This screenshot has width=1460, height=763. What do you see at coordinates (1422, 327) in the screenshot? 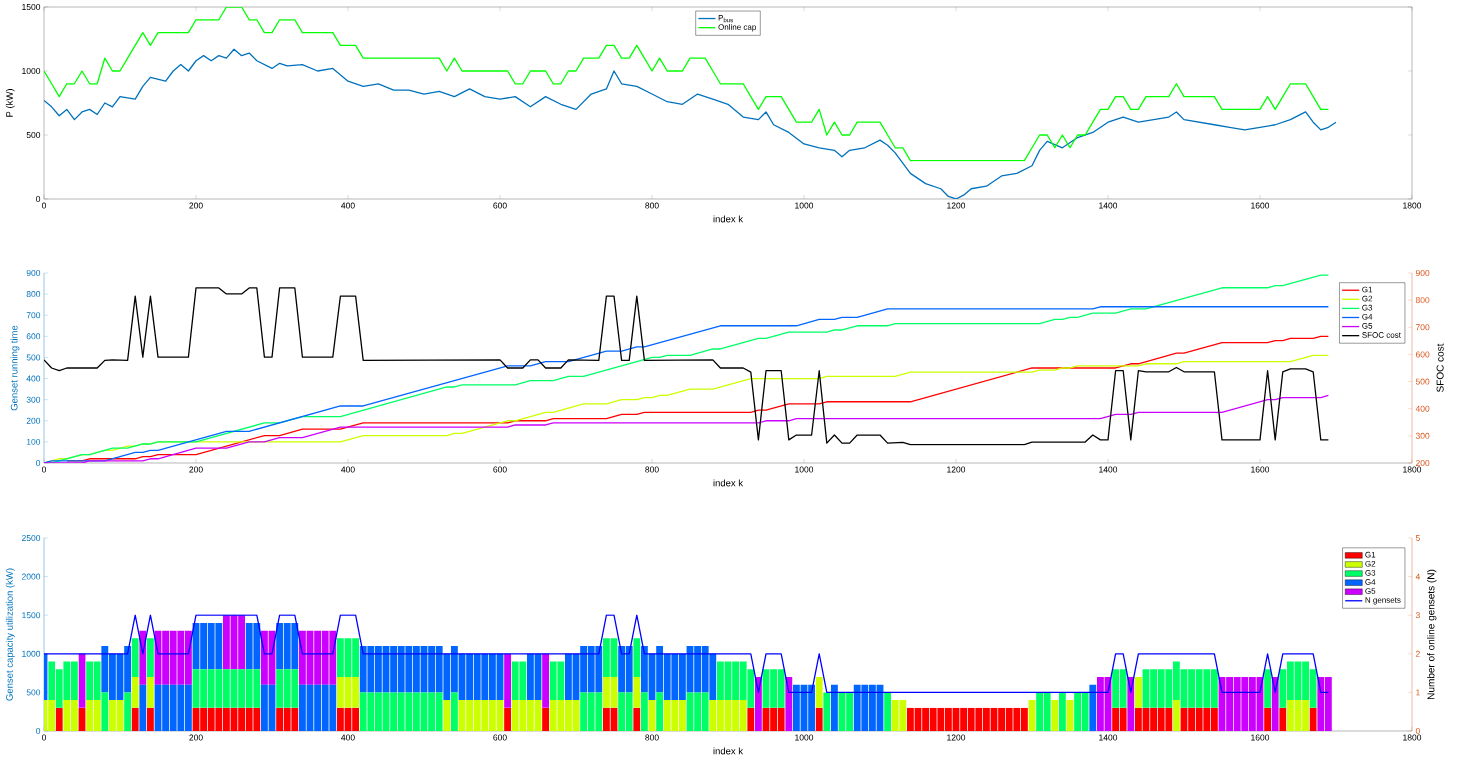
I see `y2-tick-label: 700` at bounding box center [1422, 327].